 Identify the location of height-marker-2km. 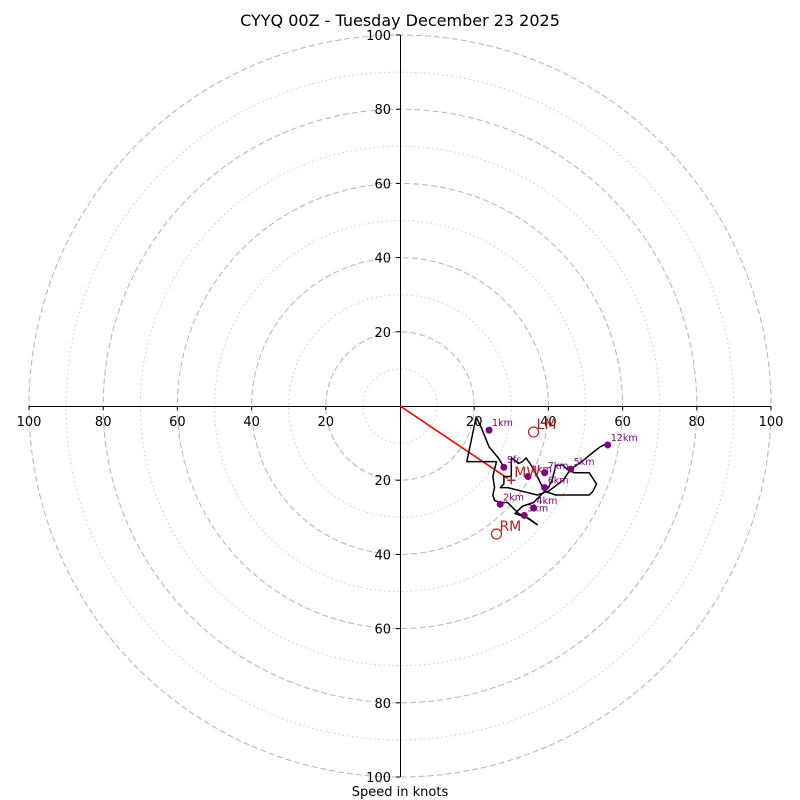
(500, 504).